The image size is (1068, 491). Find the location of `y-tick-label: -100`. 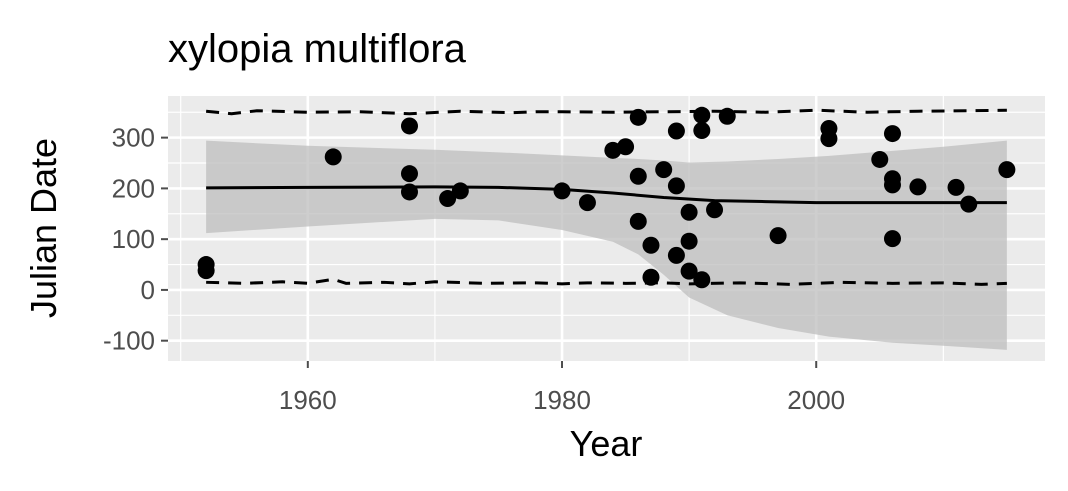

y-tick-label: -100 is located at coordinates (129, 341).